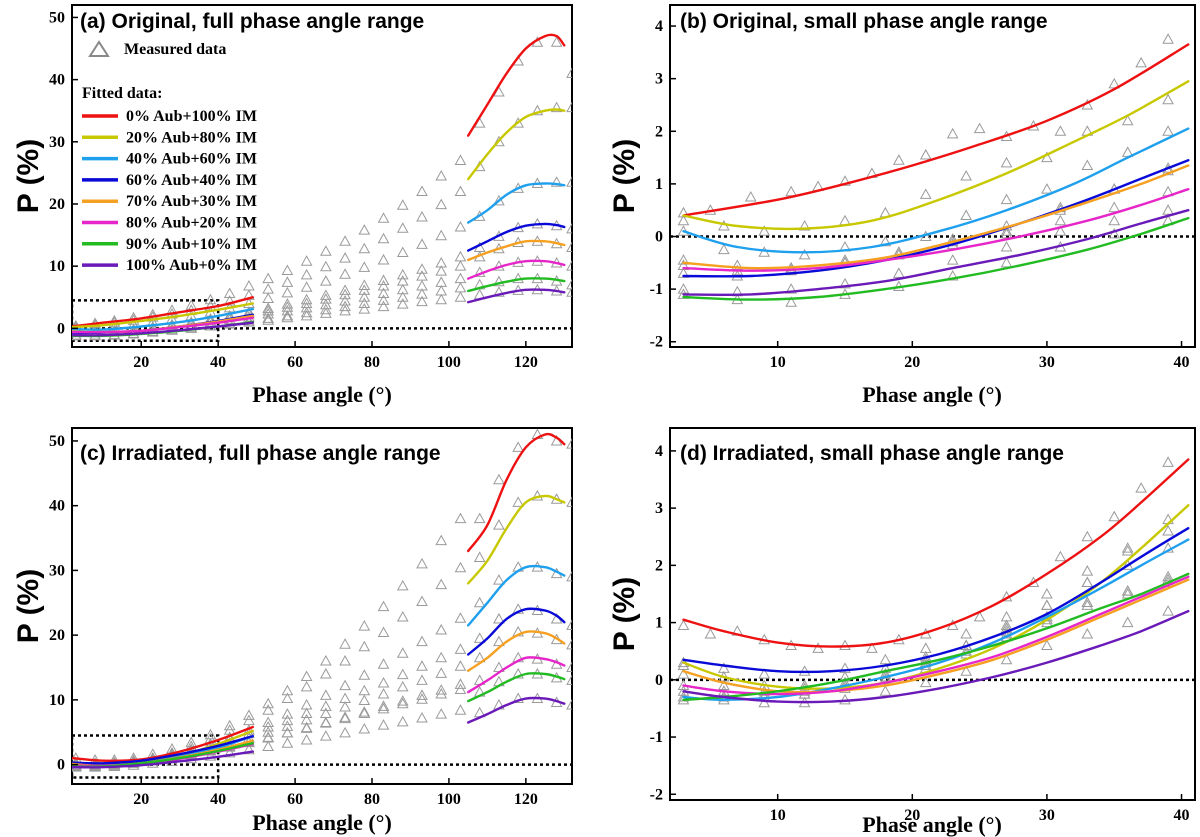 The width and height of the screenshot is (1200, 837). What do you see at coordinates (936, 620) in the screenshot?
I see `fitted-curve-low` at bounding box center [936, 620].